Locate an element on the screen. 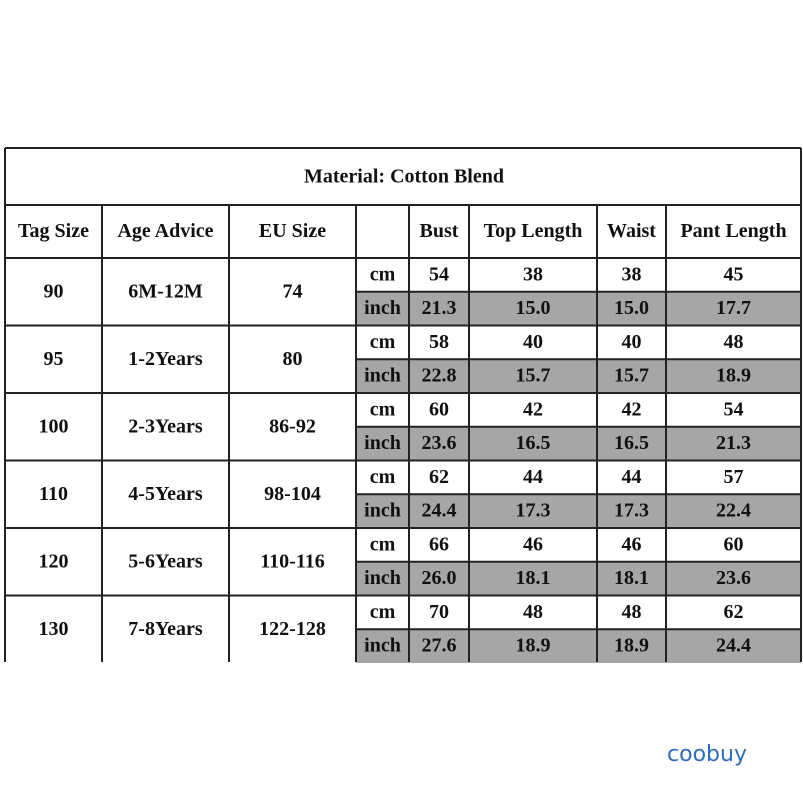  cell-age: 2-3Years is located at coordinates (165, 426).